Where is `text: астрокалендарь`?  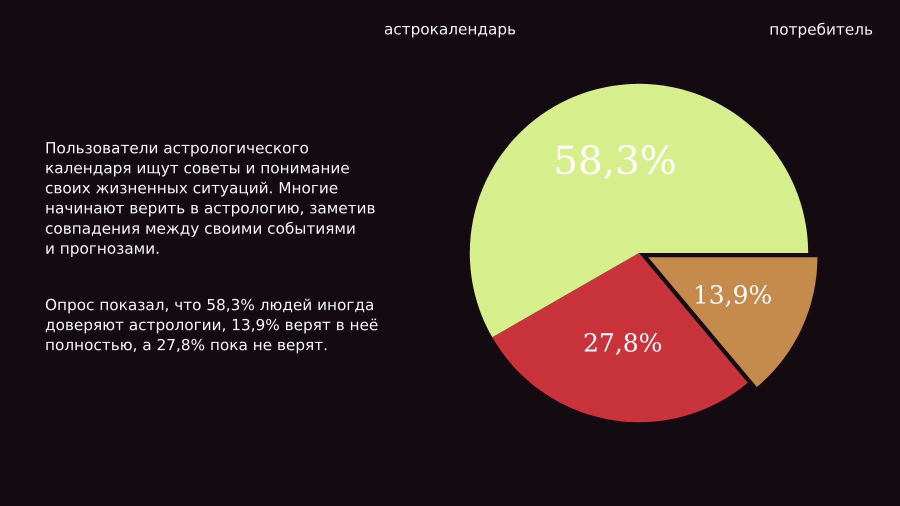 text: астрокалендарь is located at coordinates (450, 32).